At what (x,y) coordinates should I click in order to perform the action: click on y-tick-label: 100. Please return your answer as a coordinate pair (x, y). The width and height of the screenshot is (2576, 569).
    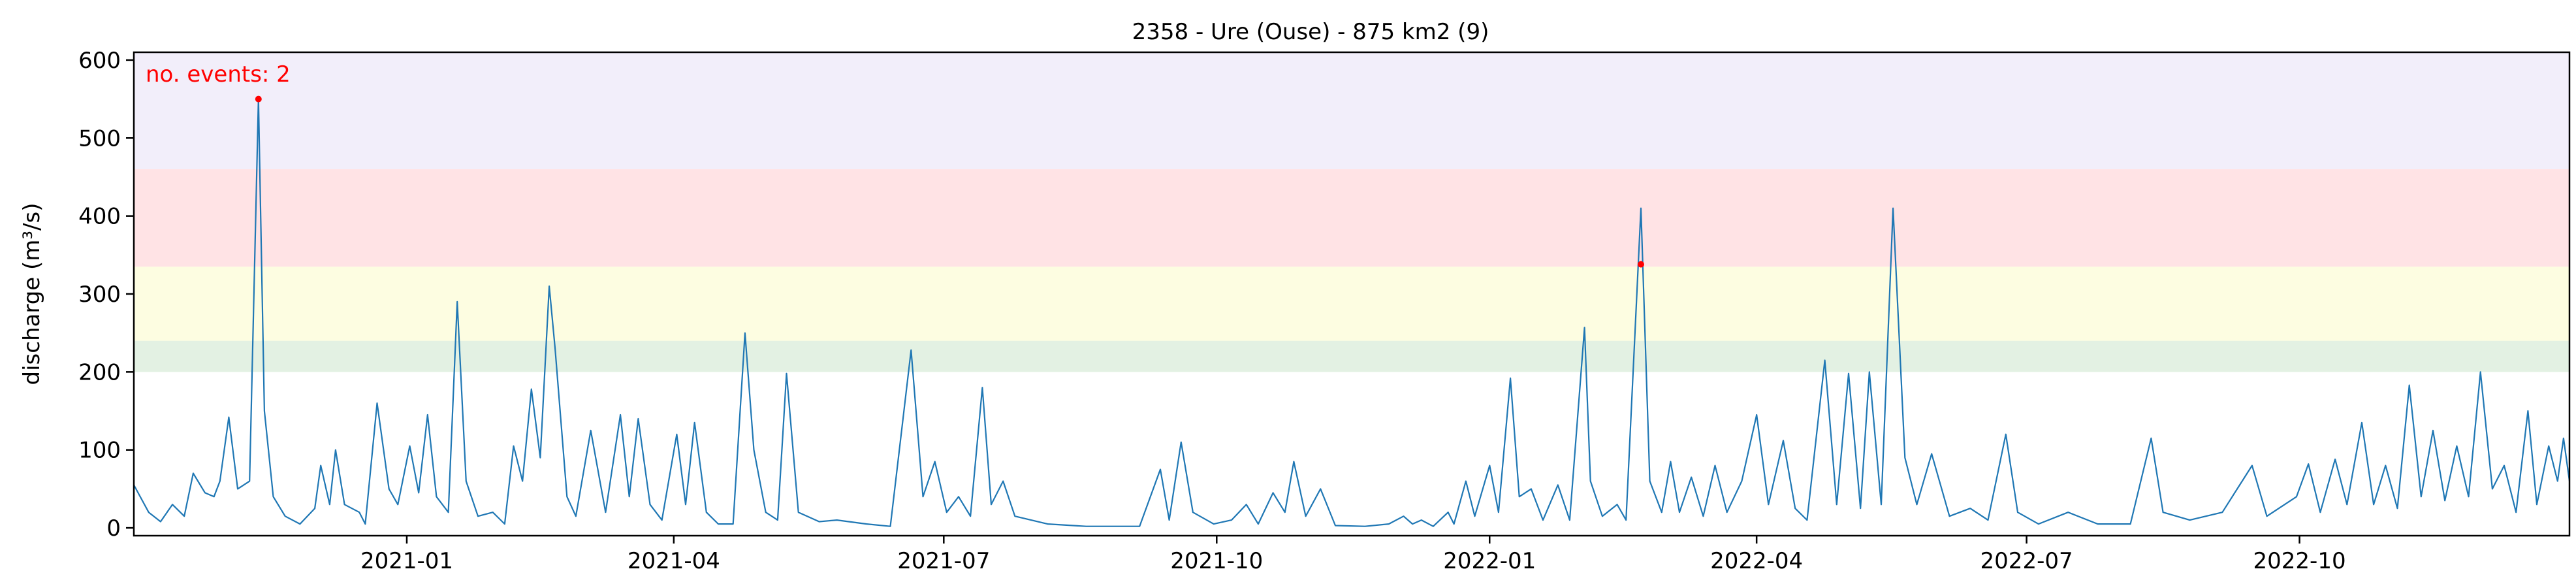
    Looking at the image, I should click on (99, 451).